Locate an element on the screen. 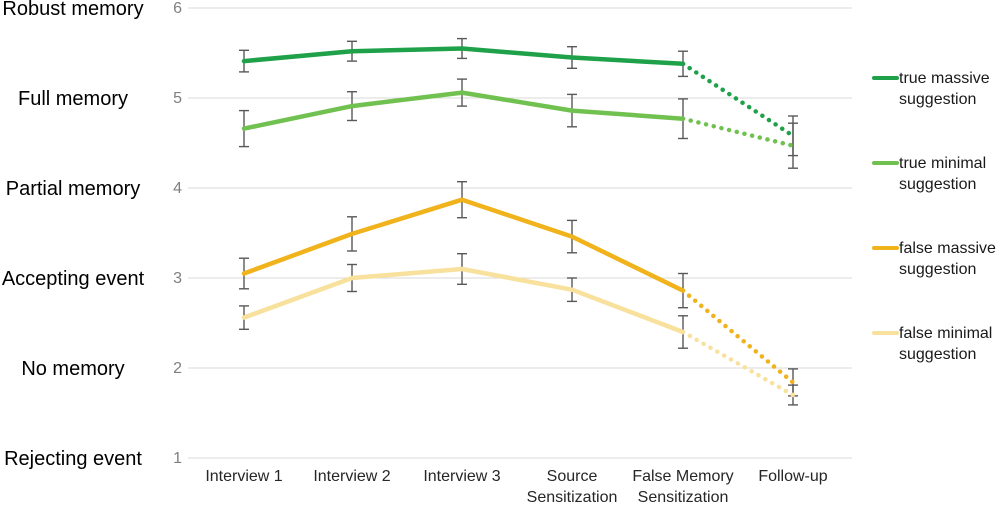  legend-label: true minimal suggestion is located at coordinates (943, 174).